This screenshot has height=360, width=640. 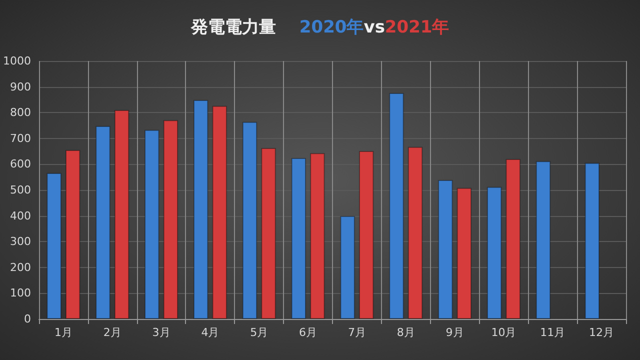 What do you see at coordinates (259, 332) in the screenshot?
I see `x-tick-label: 5月` at bounding box center [259, 332].